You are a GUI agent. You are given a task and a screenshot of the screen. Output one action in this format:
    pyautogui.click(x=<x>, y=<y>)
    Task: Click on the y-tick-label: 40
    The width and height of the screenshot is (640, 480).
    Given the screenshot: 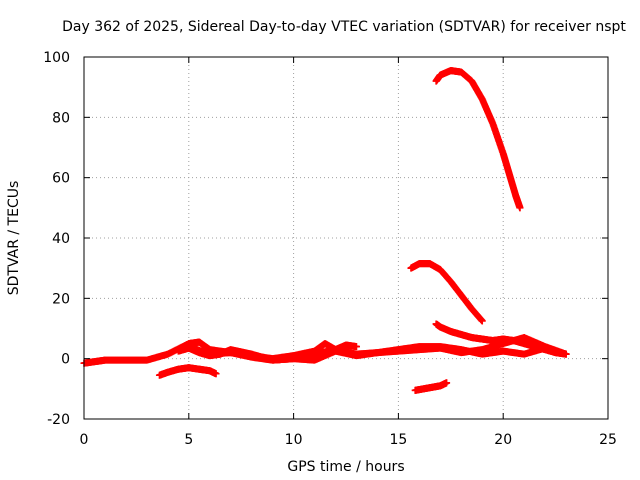 What is the action you would take?
    pyautogui.click(x=61, y=239)
    